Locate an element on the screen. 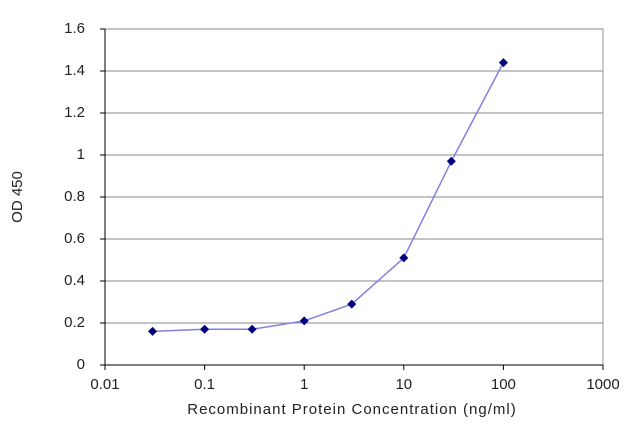 This screenshot has width=640, height=427. x-tick-label: 1000 is located at coordinates (602, 384).